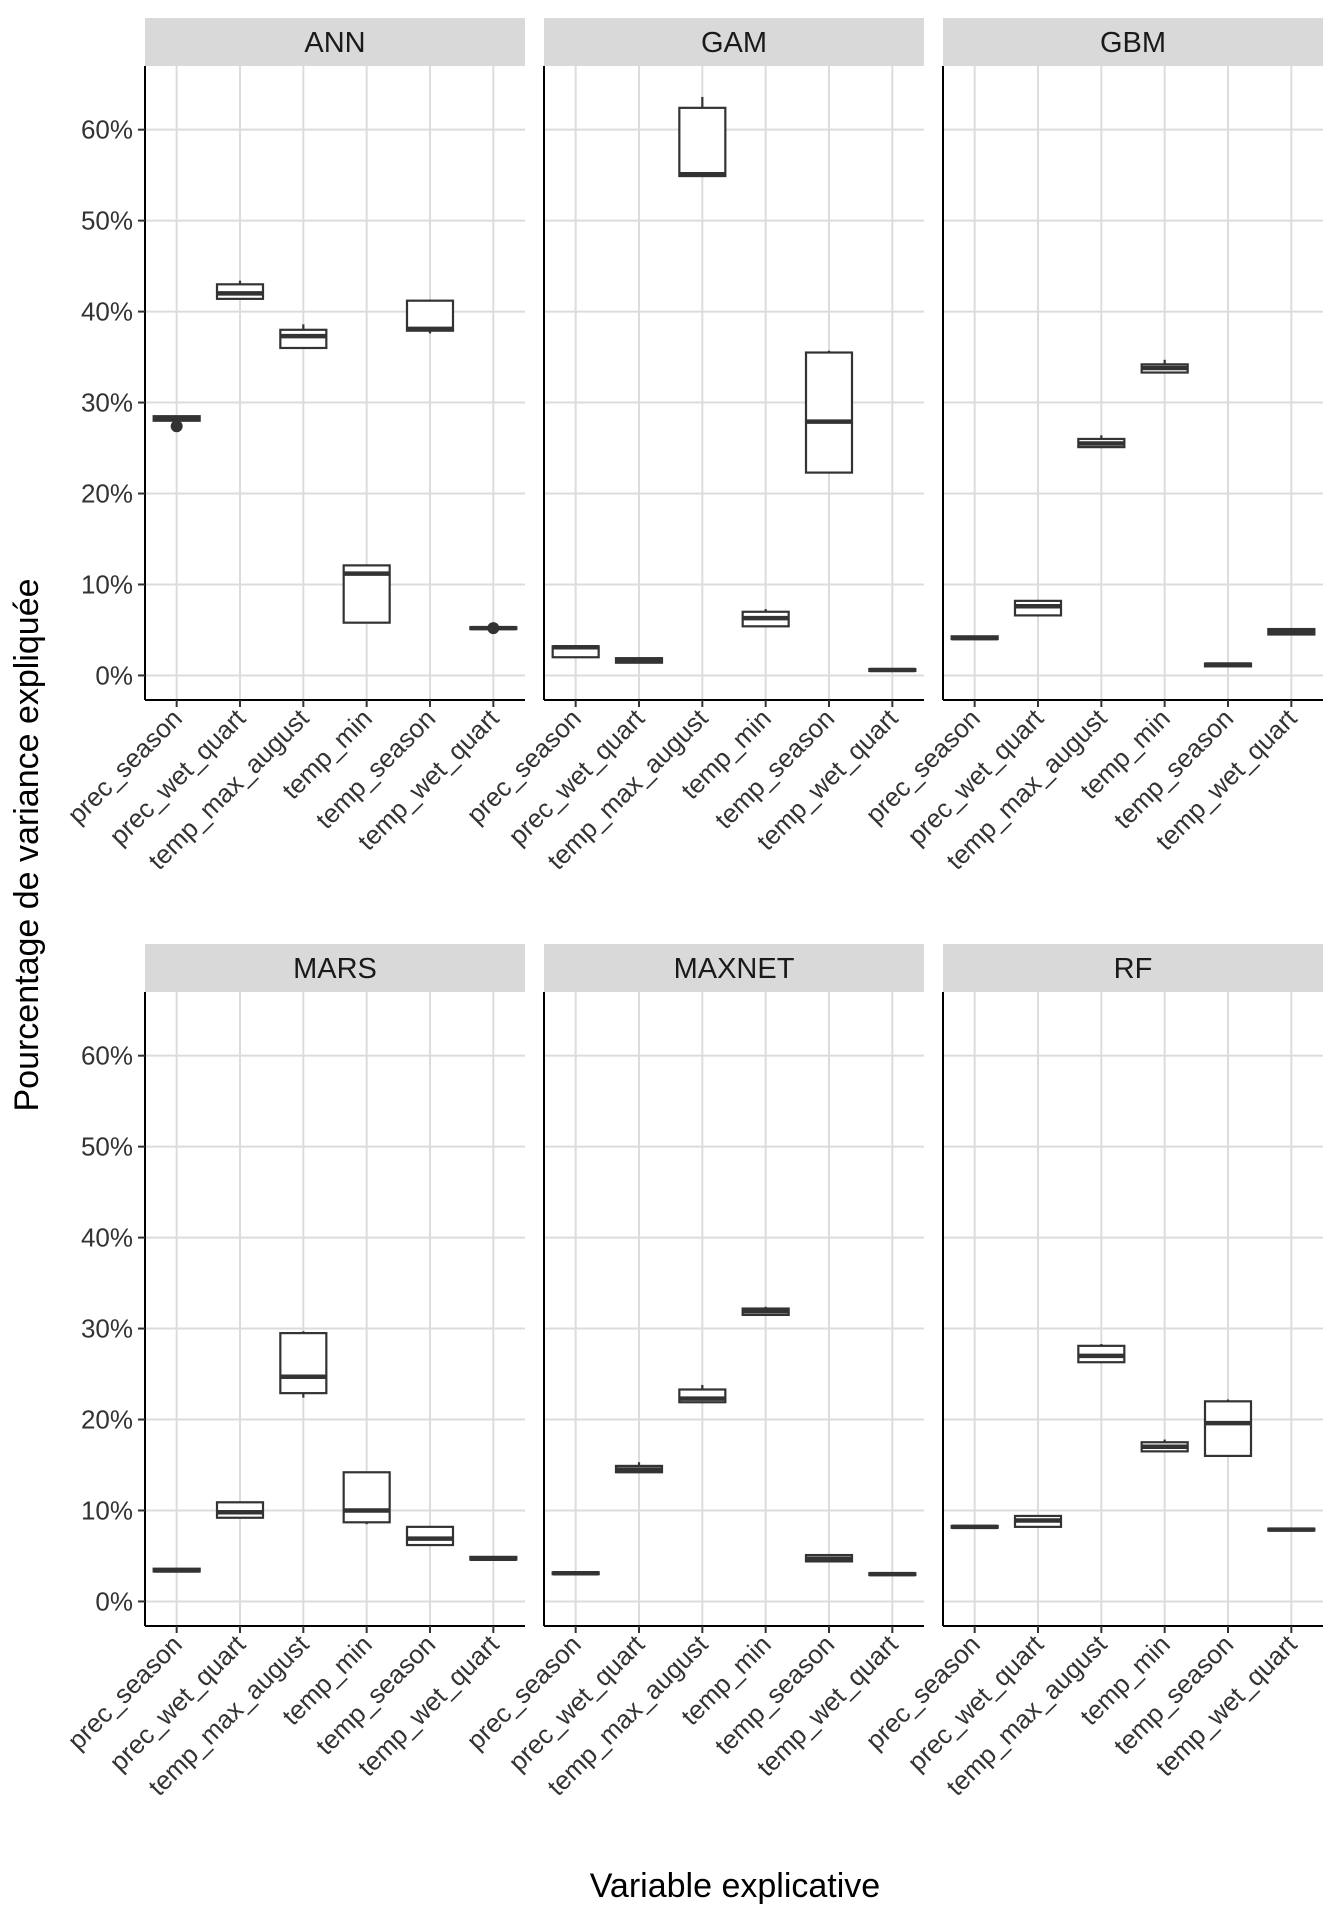  I want to click on facet-strip-label: GBM, so click(1133, 43).